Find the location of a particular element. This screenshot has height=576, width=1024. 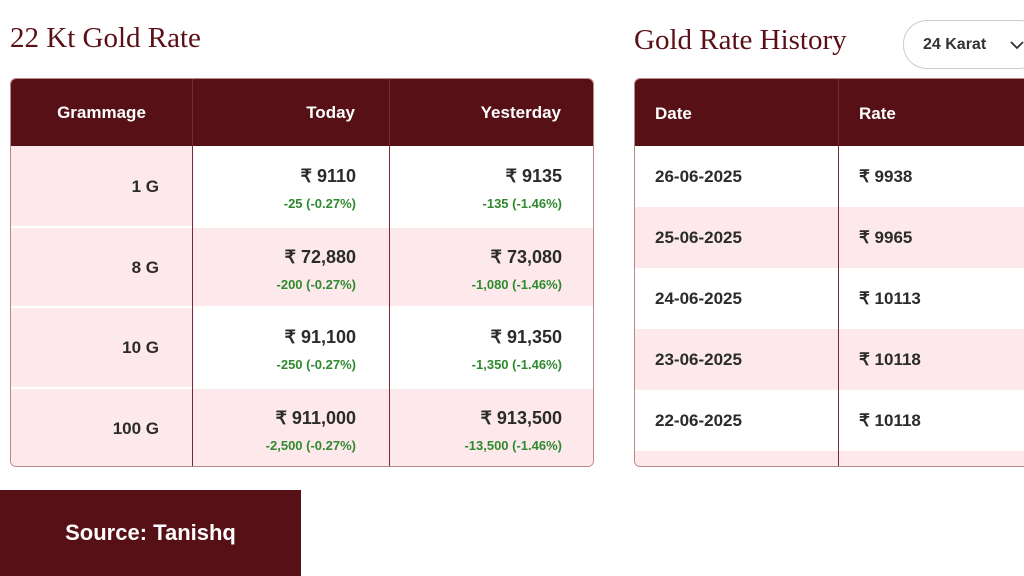

yesterday-amount: ₹ 73,080 is located at coordinates (526, 256).